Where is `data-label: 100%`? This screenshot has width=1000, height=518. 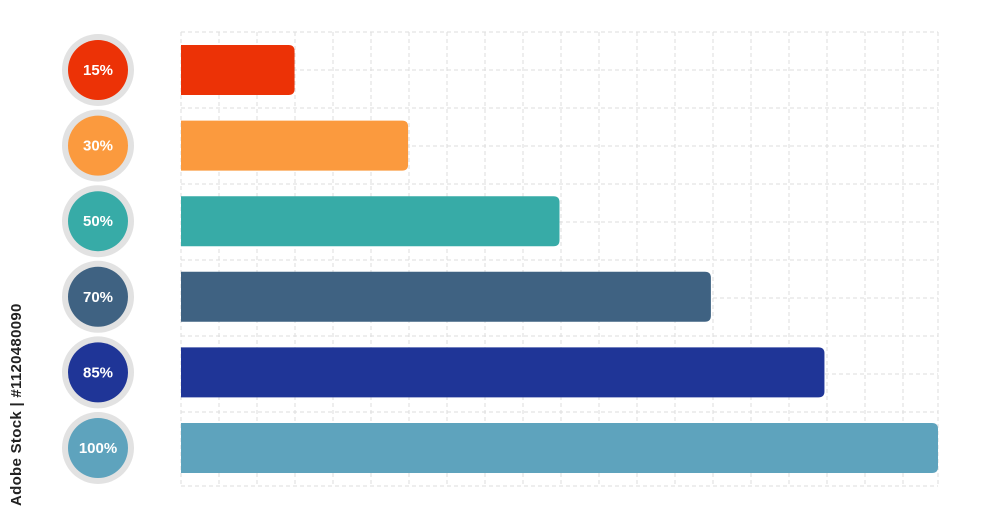 data-label: 100% is located at coordinates (98, 448).